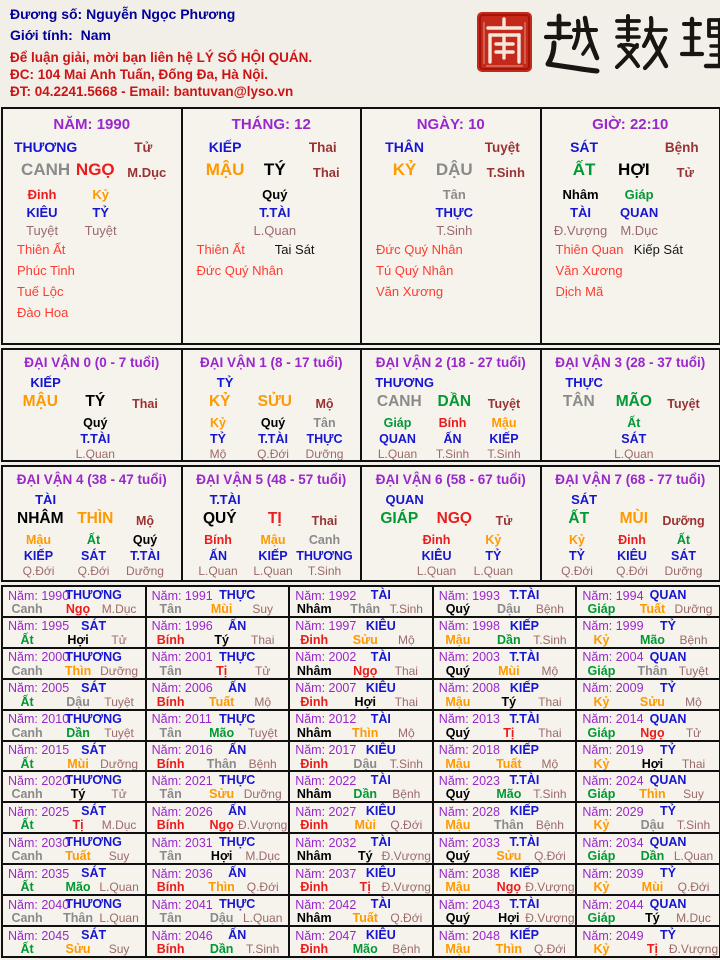 The height and width of the screenshot is (960, 720). Describe the element at coordinates (91, 479) in the screenshot. I see `daivan-title: ĐẠI VẬN 4 (38 - 47 tuổi)` at that location.